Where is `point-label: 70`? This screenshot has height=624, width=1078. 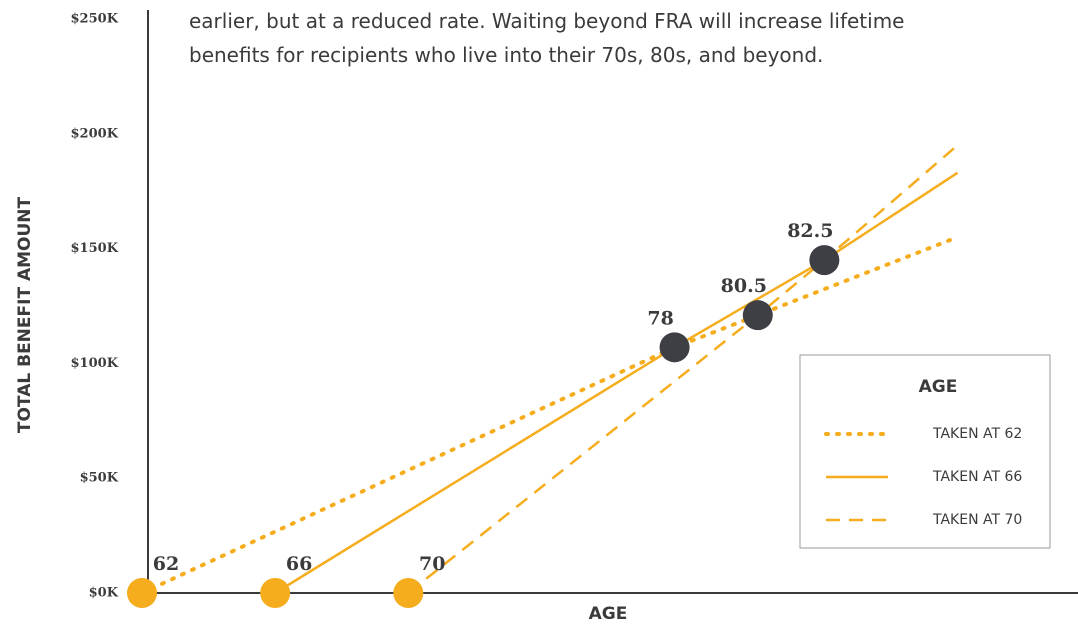 point-label: 70 is located at coordinates (432, 564).